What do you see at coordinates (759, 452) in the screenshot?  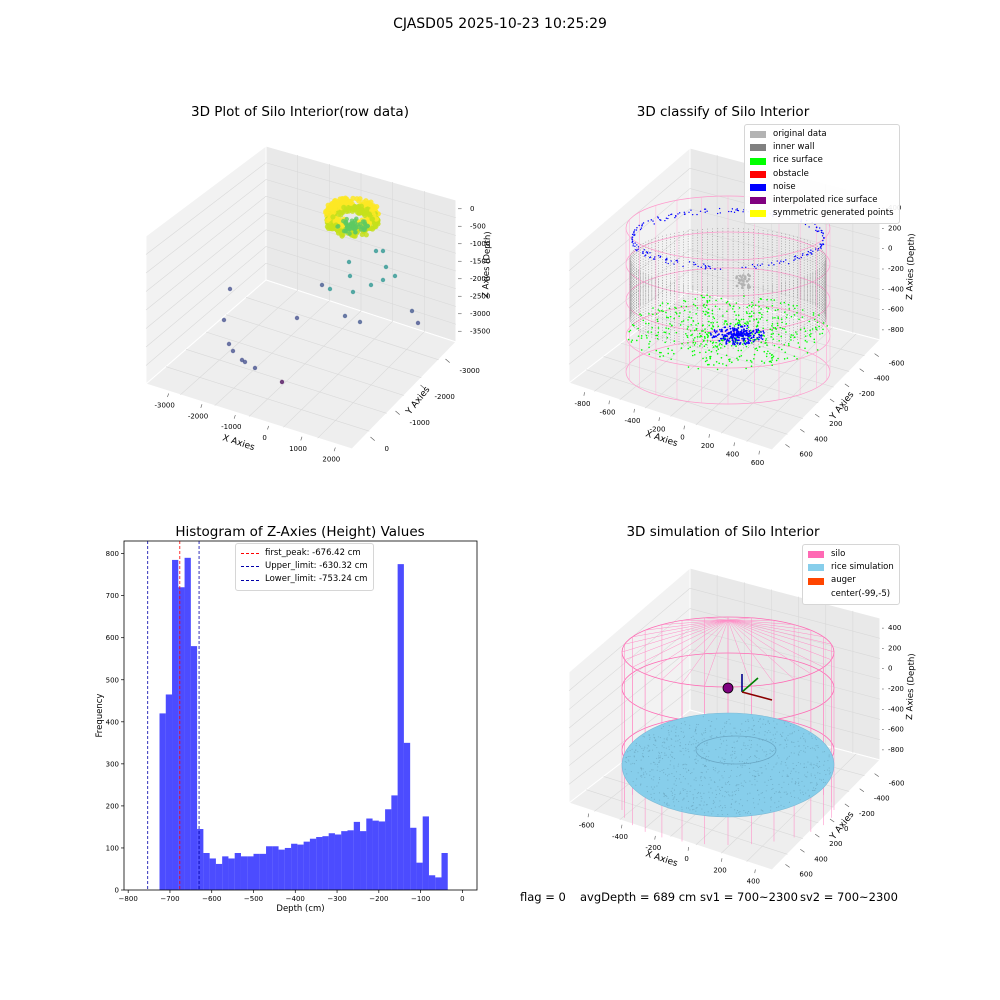 I see `panel2-x-tick` at bounding box center [759, 452].